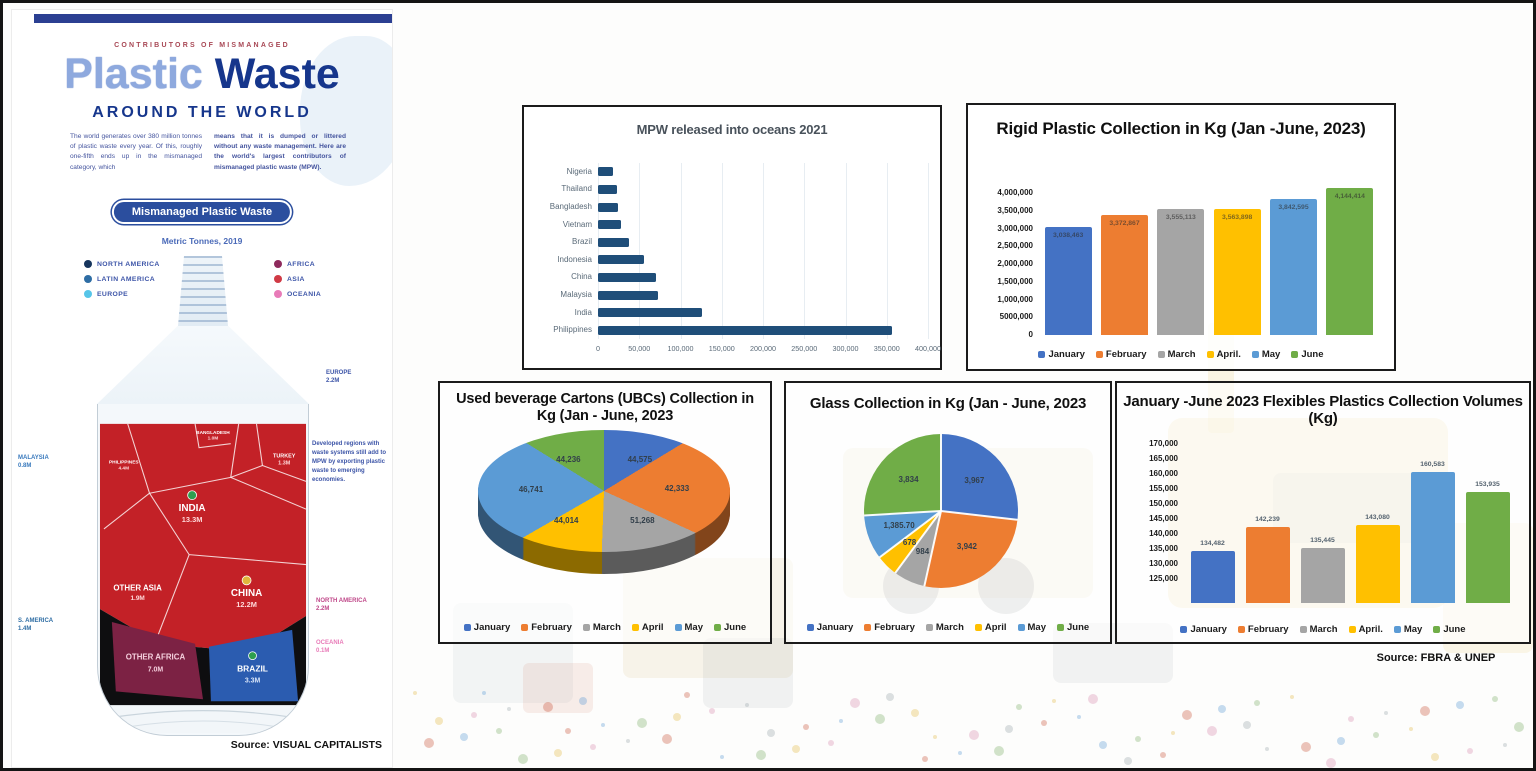 The width and height of the screenshot is (1536, 771). Describe the element at coordinates (639, 348) in the screenshot. I see `xtick-1: 50,000` at that location.